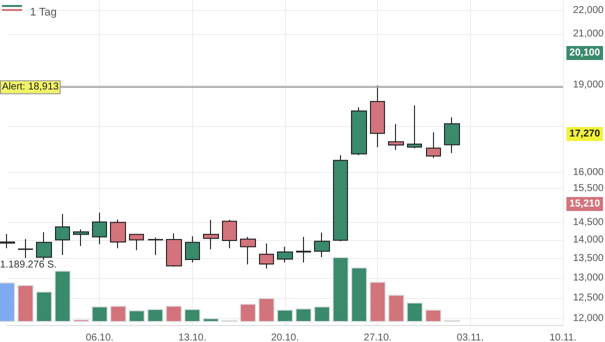 The image size is (605, 342). I want to click on y-tick-label: 12,000, so click(588, 318).